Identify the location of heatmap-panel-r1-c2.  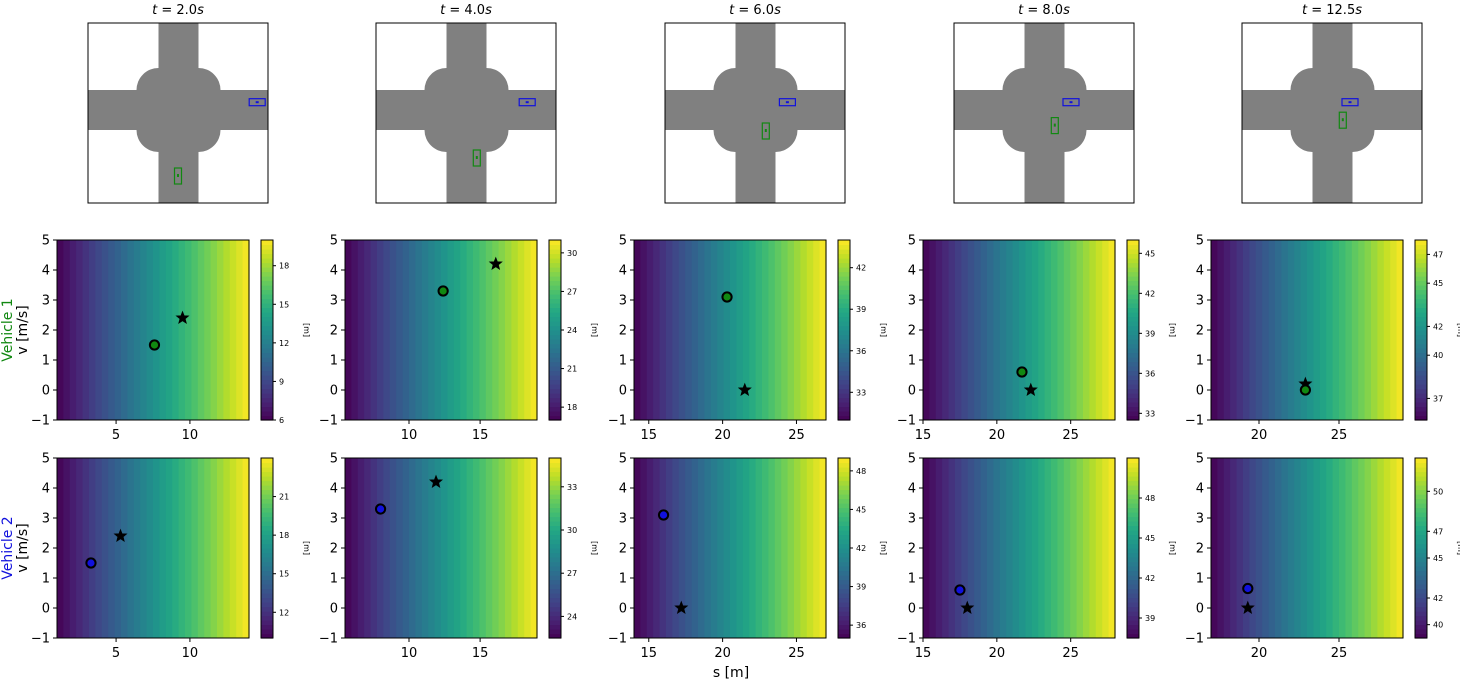
(452, 331).